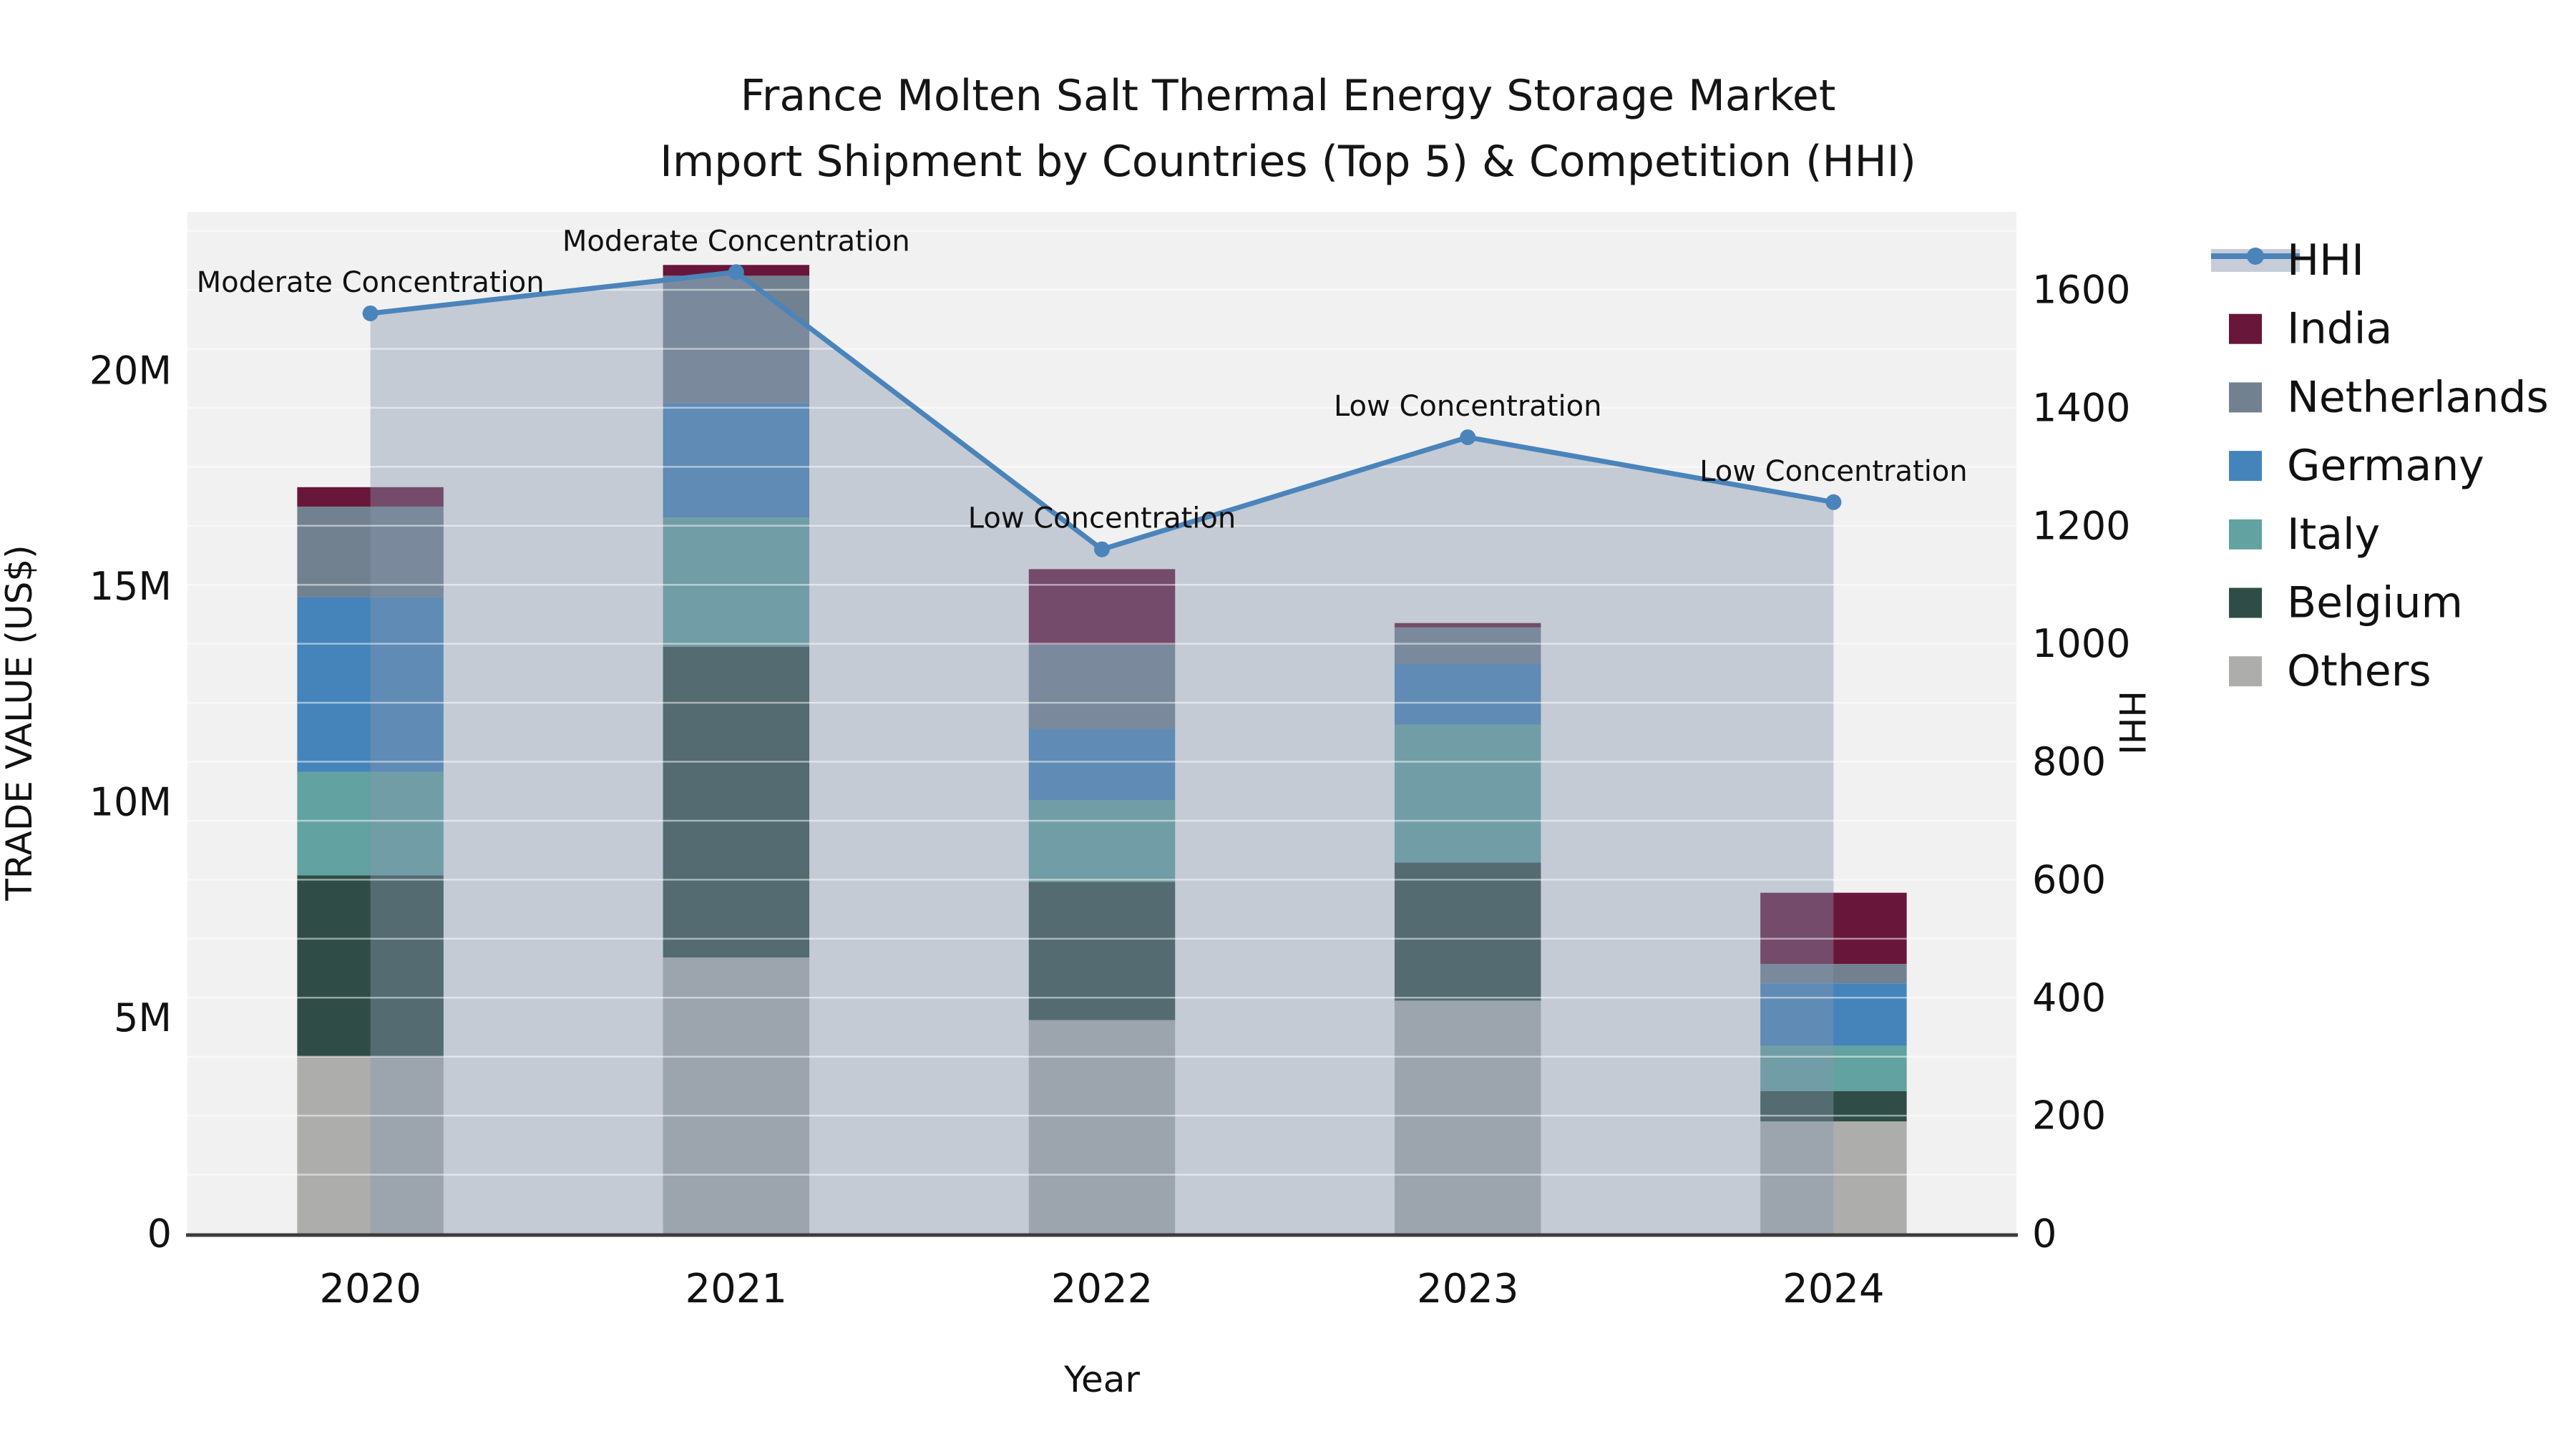 The height and width of the screenshot is (1449, 2576). Describe the element at coordinates (1467, 694) in the screenshot. I see `bar-segment-2023-germany` at that location.